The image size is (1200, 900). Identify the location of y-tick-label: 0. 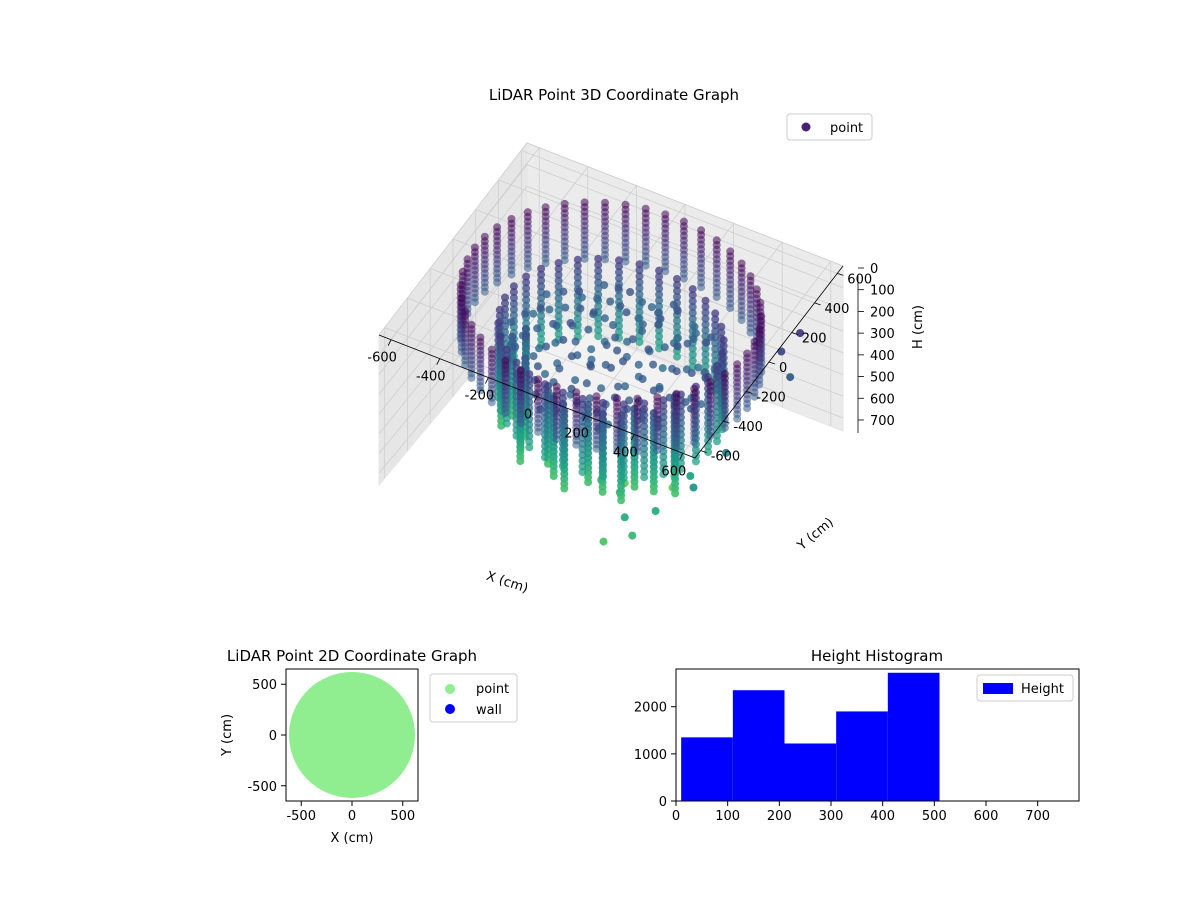
(273, 736).